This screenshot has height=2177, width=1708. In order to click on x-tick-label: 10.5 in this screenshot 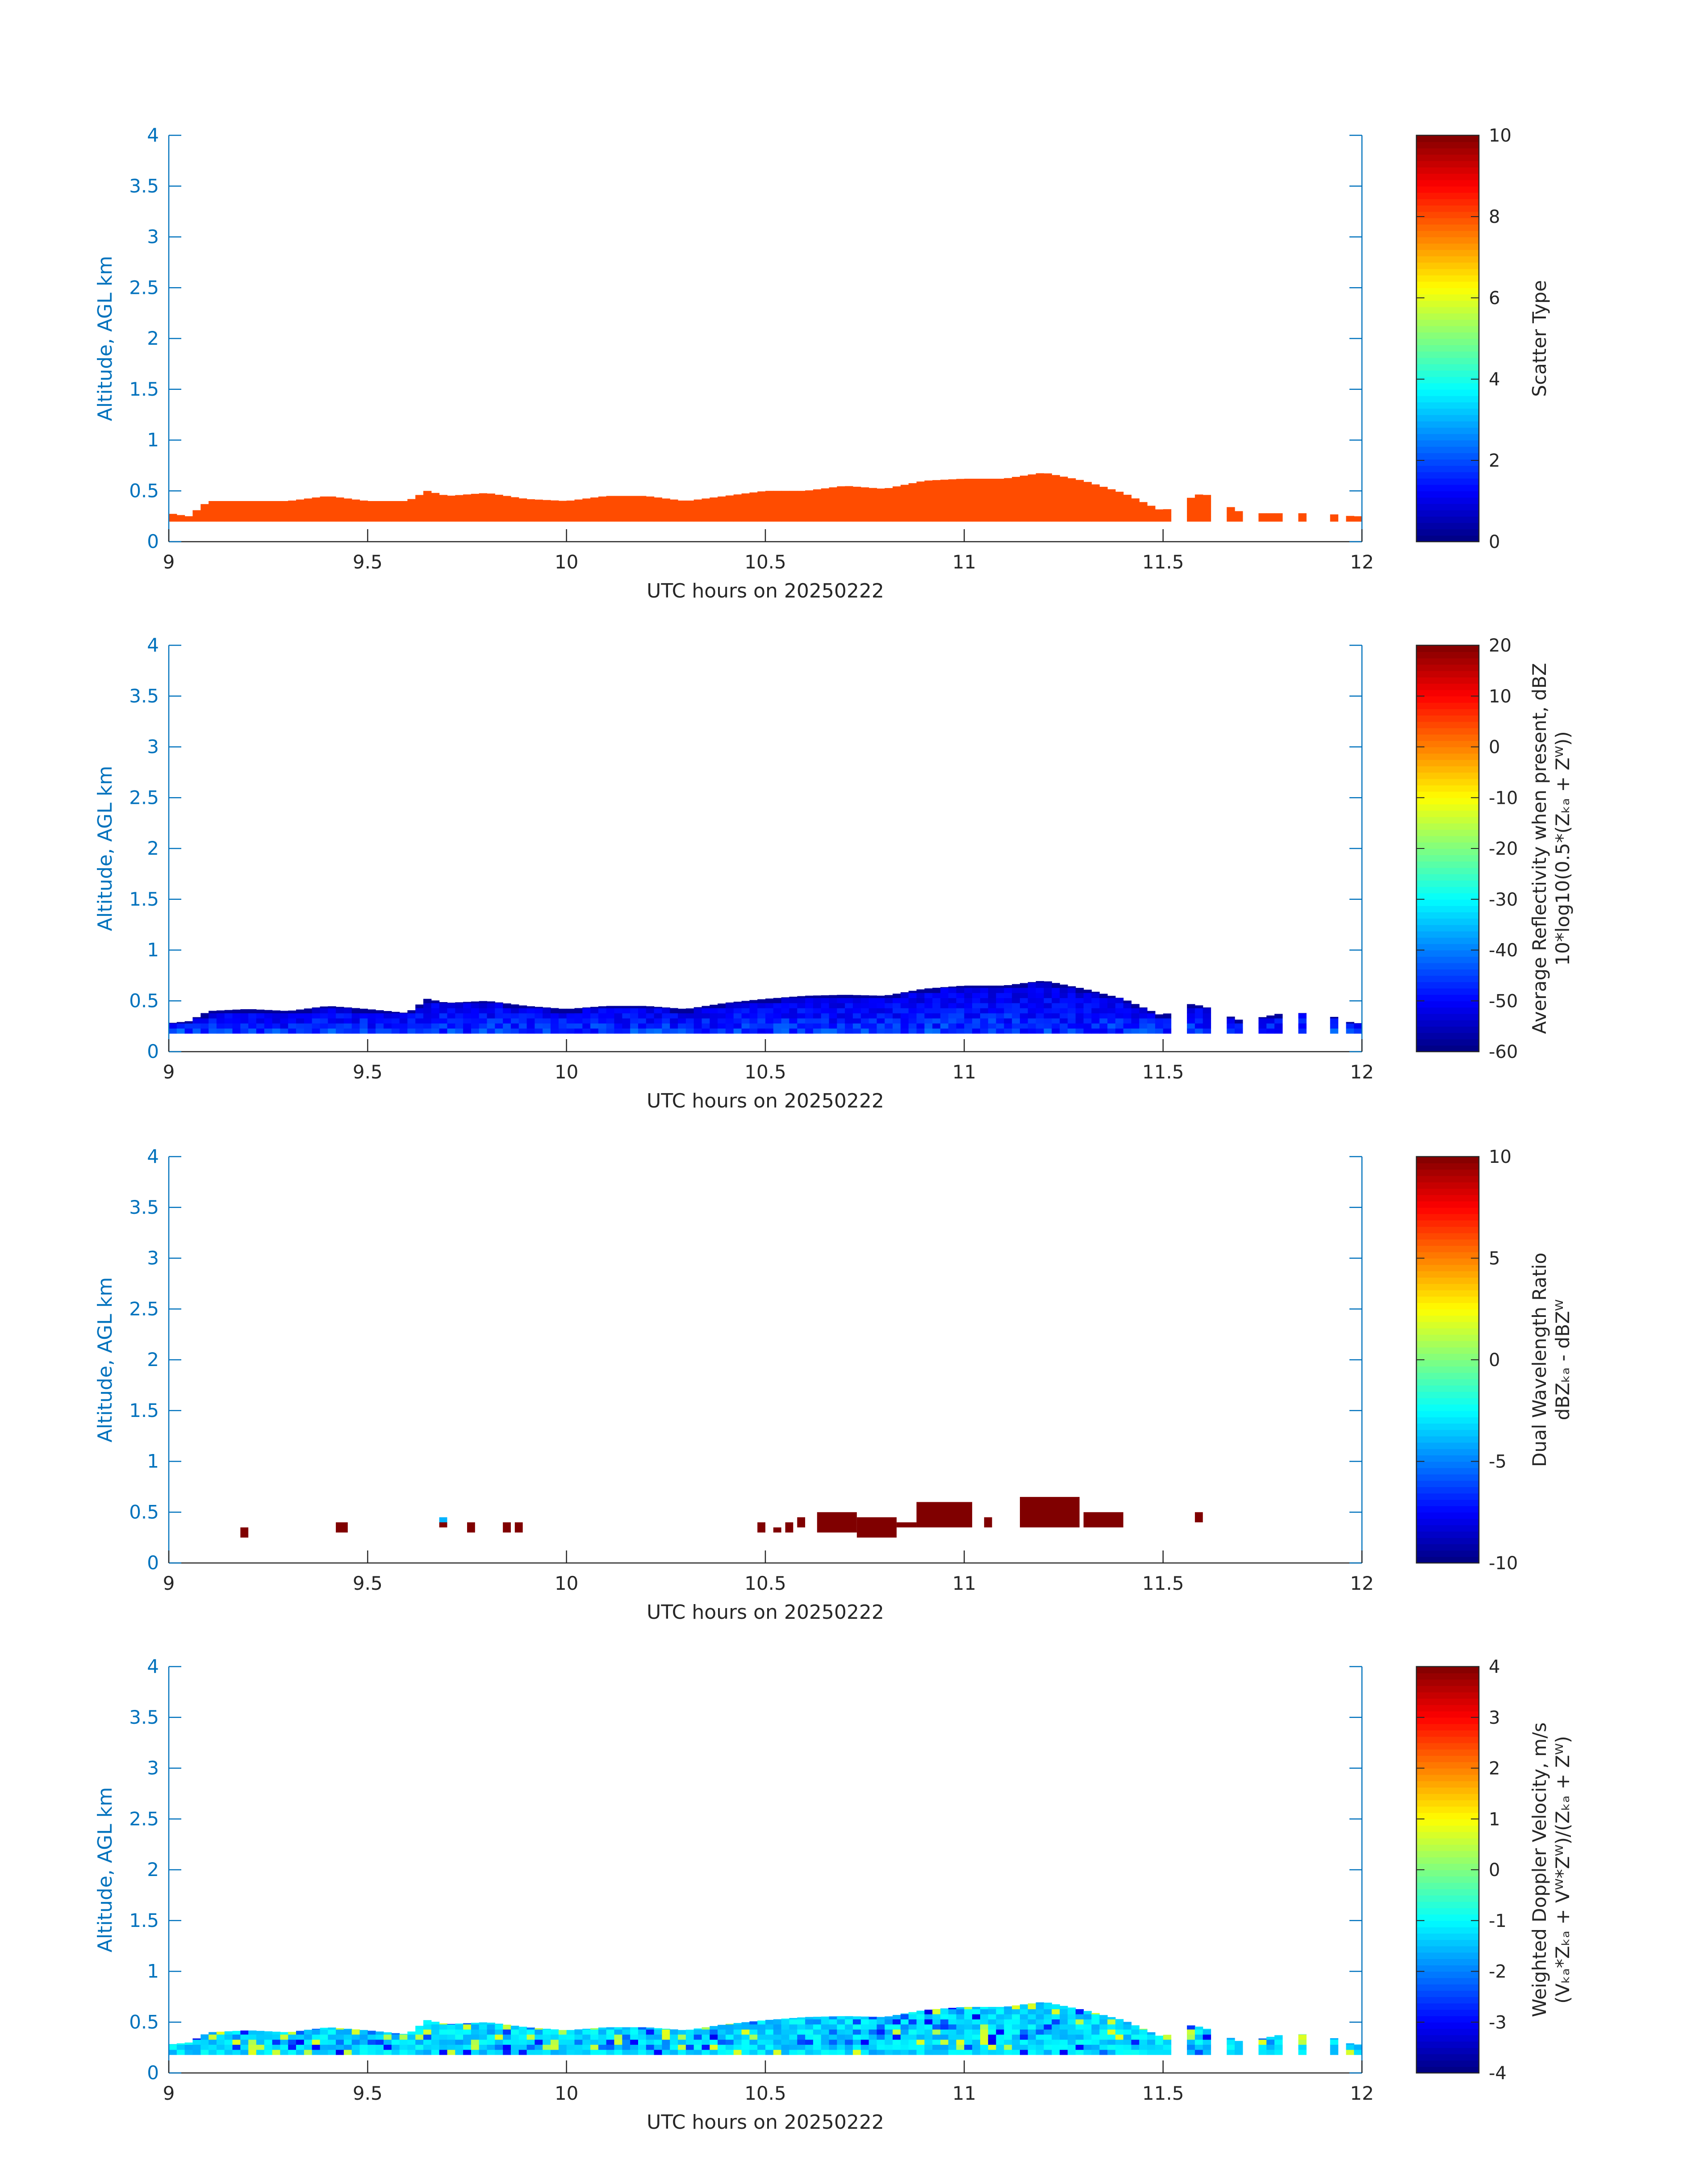, I will do `click(765, 562)`.